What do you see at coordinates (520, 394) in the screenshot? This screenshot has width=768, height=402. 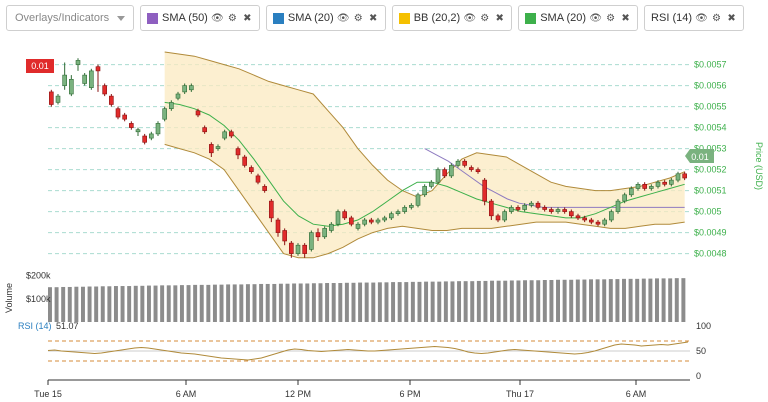 I see `x-tick-label: Thu 17` at bounding box center [520, 394].